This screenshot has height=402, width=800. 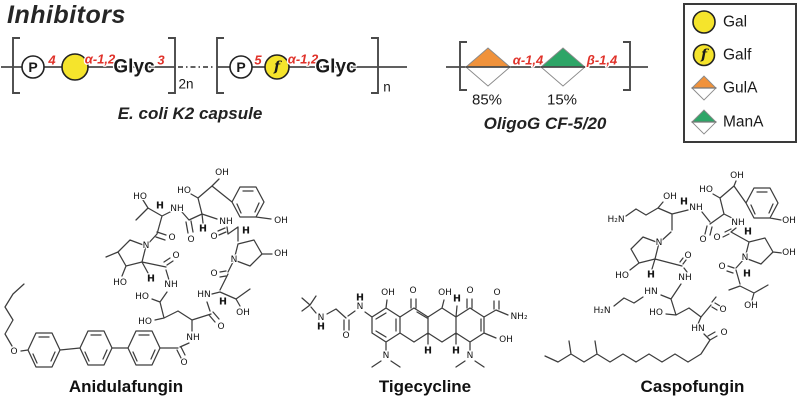 I want to click on gal-icon, so click(x=704, y=22).